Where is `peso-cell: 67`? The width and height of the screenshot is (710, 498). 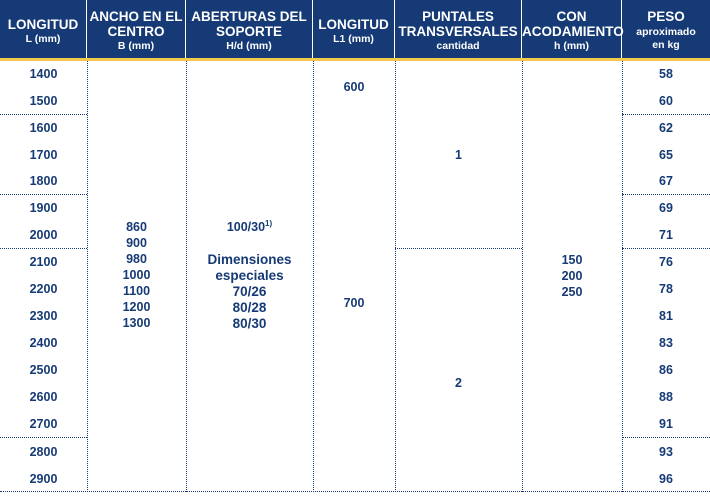 peso-cell: 67 is located at coordinates (666, 181).